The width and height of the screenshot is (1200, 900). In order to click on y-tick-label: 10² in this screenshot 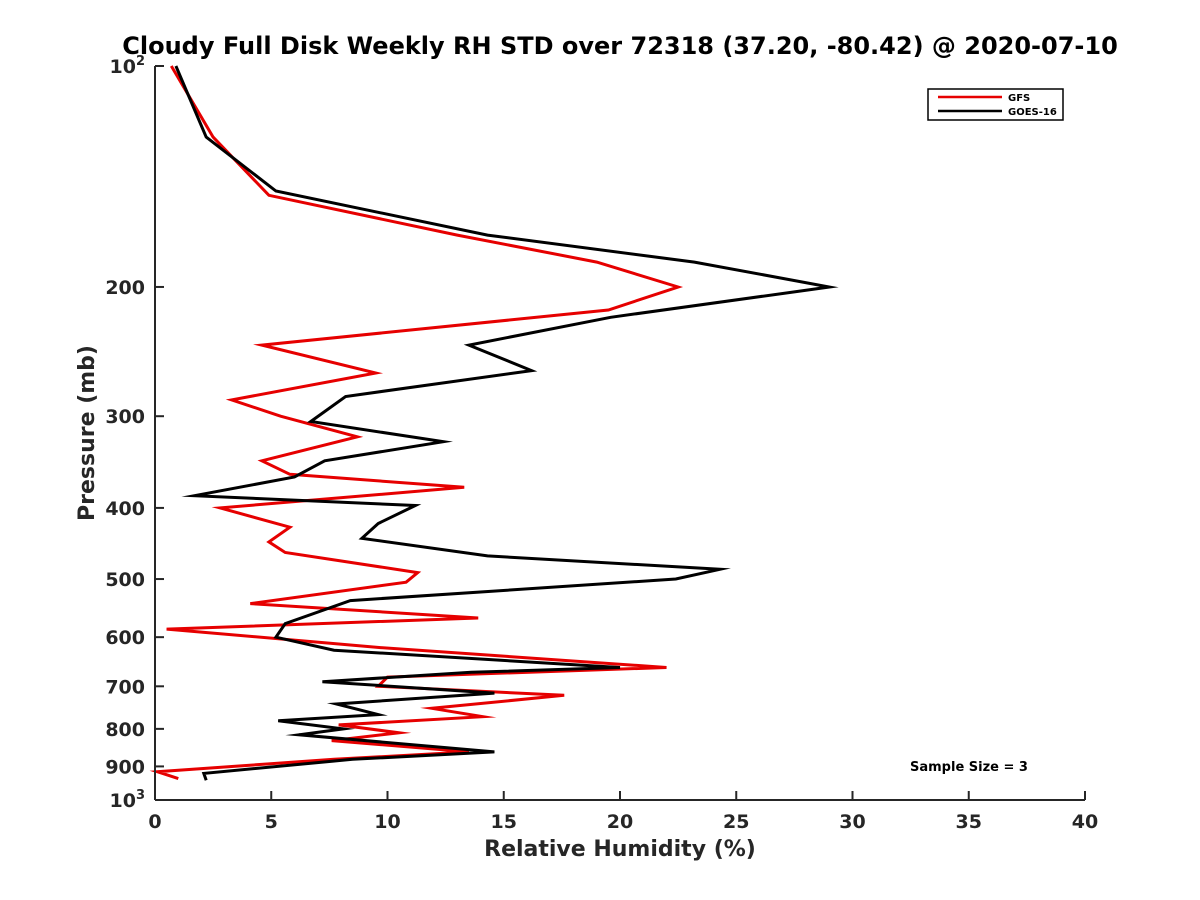, I will do `click(128, 66)`.